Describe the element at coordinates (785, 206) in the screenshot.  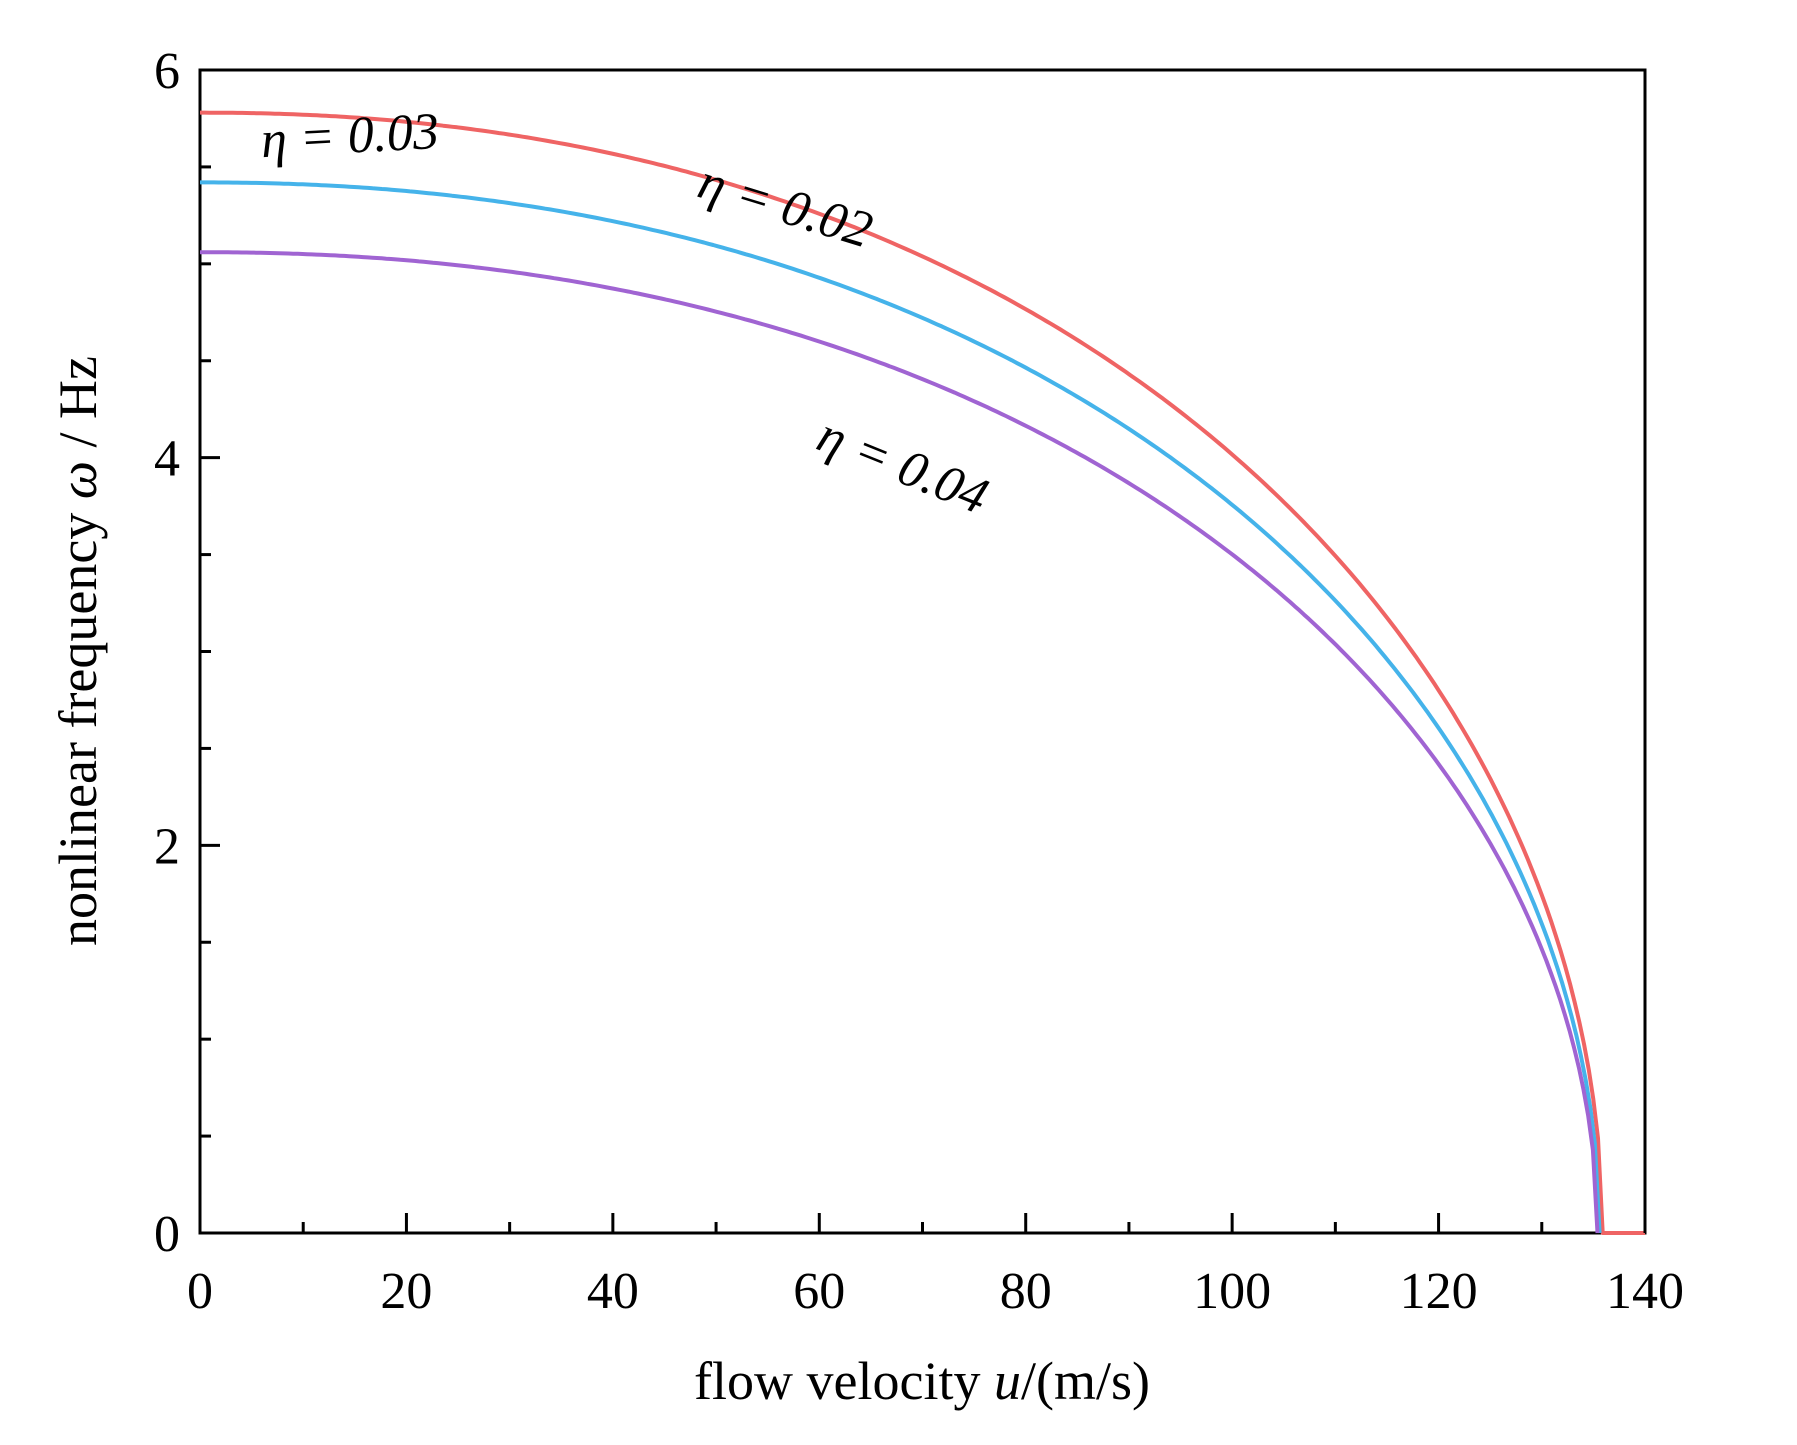
I see `curve-label-0: η = 0.02` at that location.